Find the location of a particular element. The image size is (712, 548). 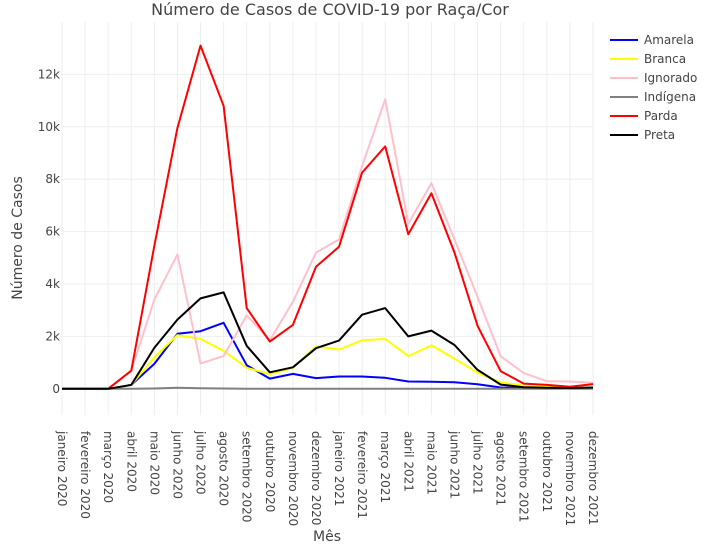

x-tick-label: março 2021 is located at coordinates (385, 467).